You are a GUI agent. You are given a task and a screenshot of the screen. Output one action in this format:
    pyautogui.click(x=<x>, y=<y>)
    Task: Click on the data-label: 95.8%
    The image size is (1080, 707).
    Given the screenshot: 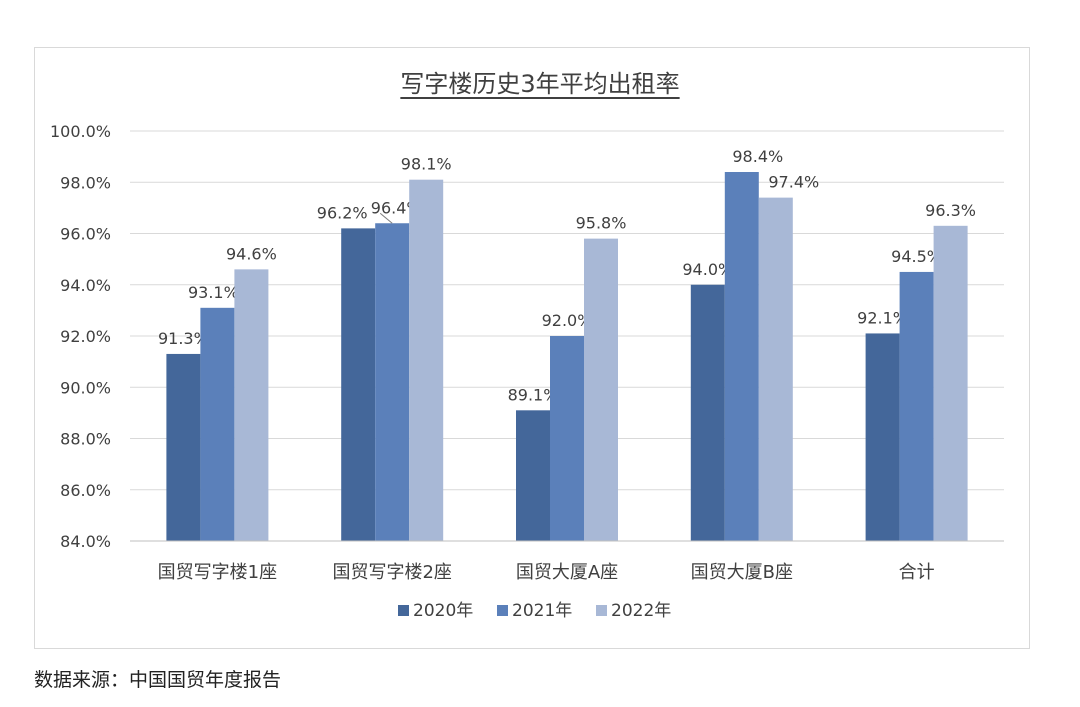 What is the action you would take?
    pyautogui.click(x=601, y=223)
    